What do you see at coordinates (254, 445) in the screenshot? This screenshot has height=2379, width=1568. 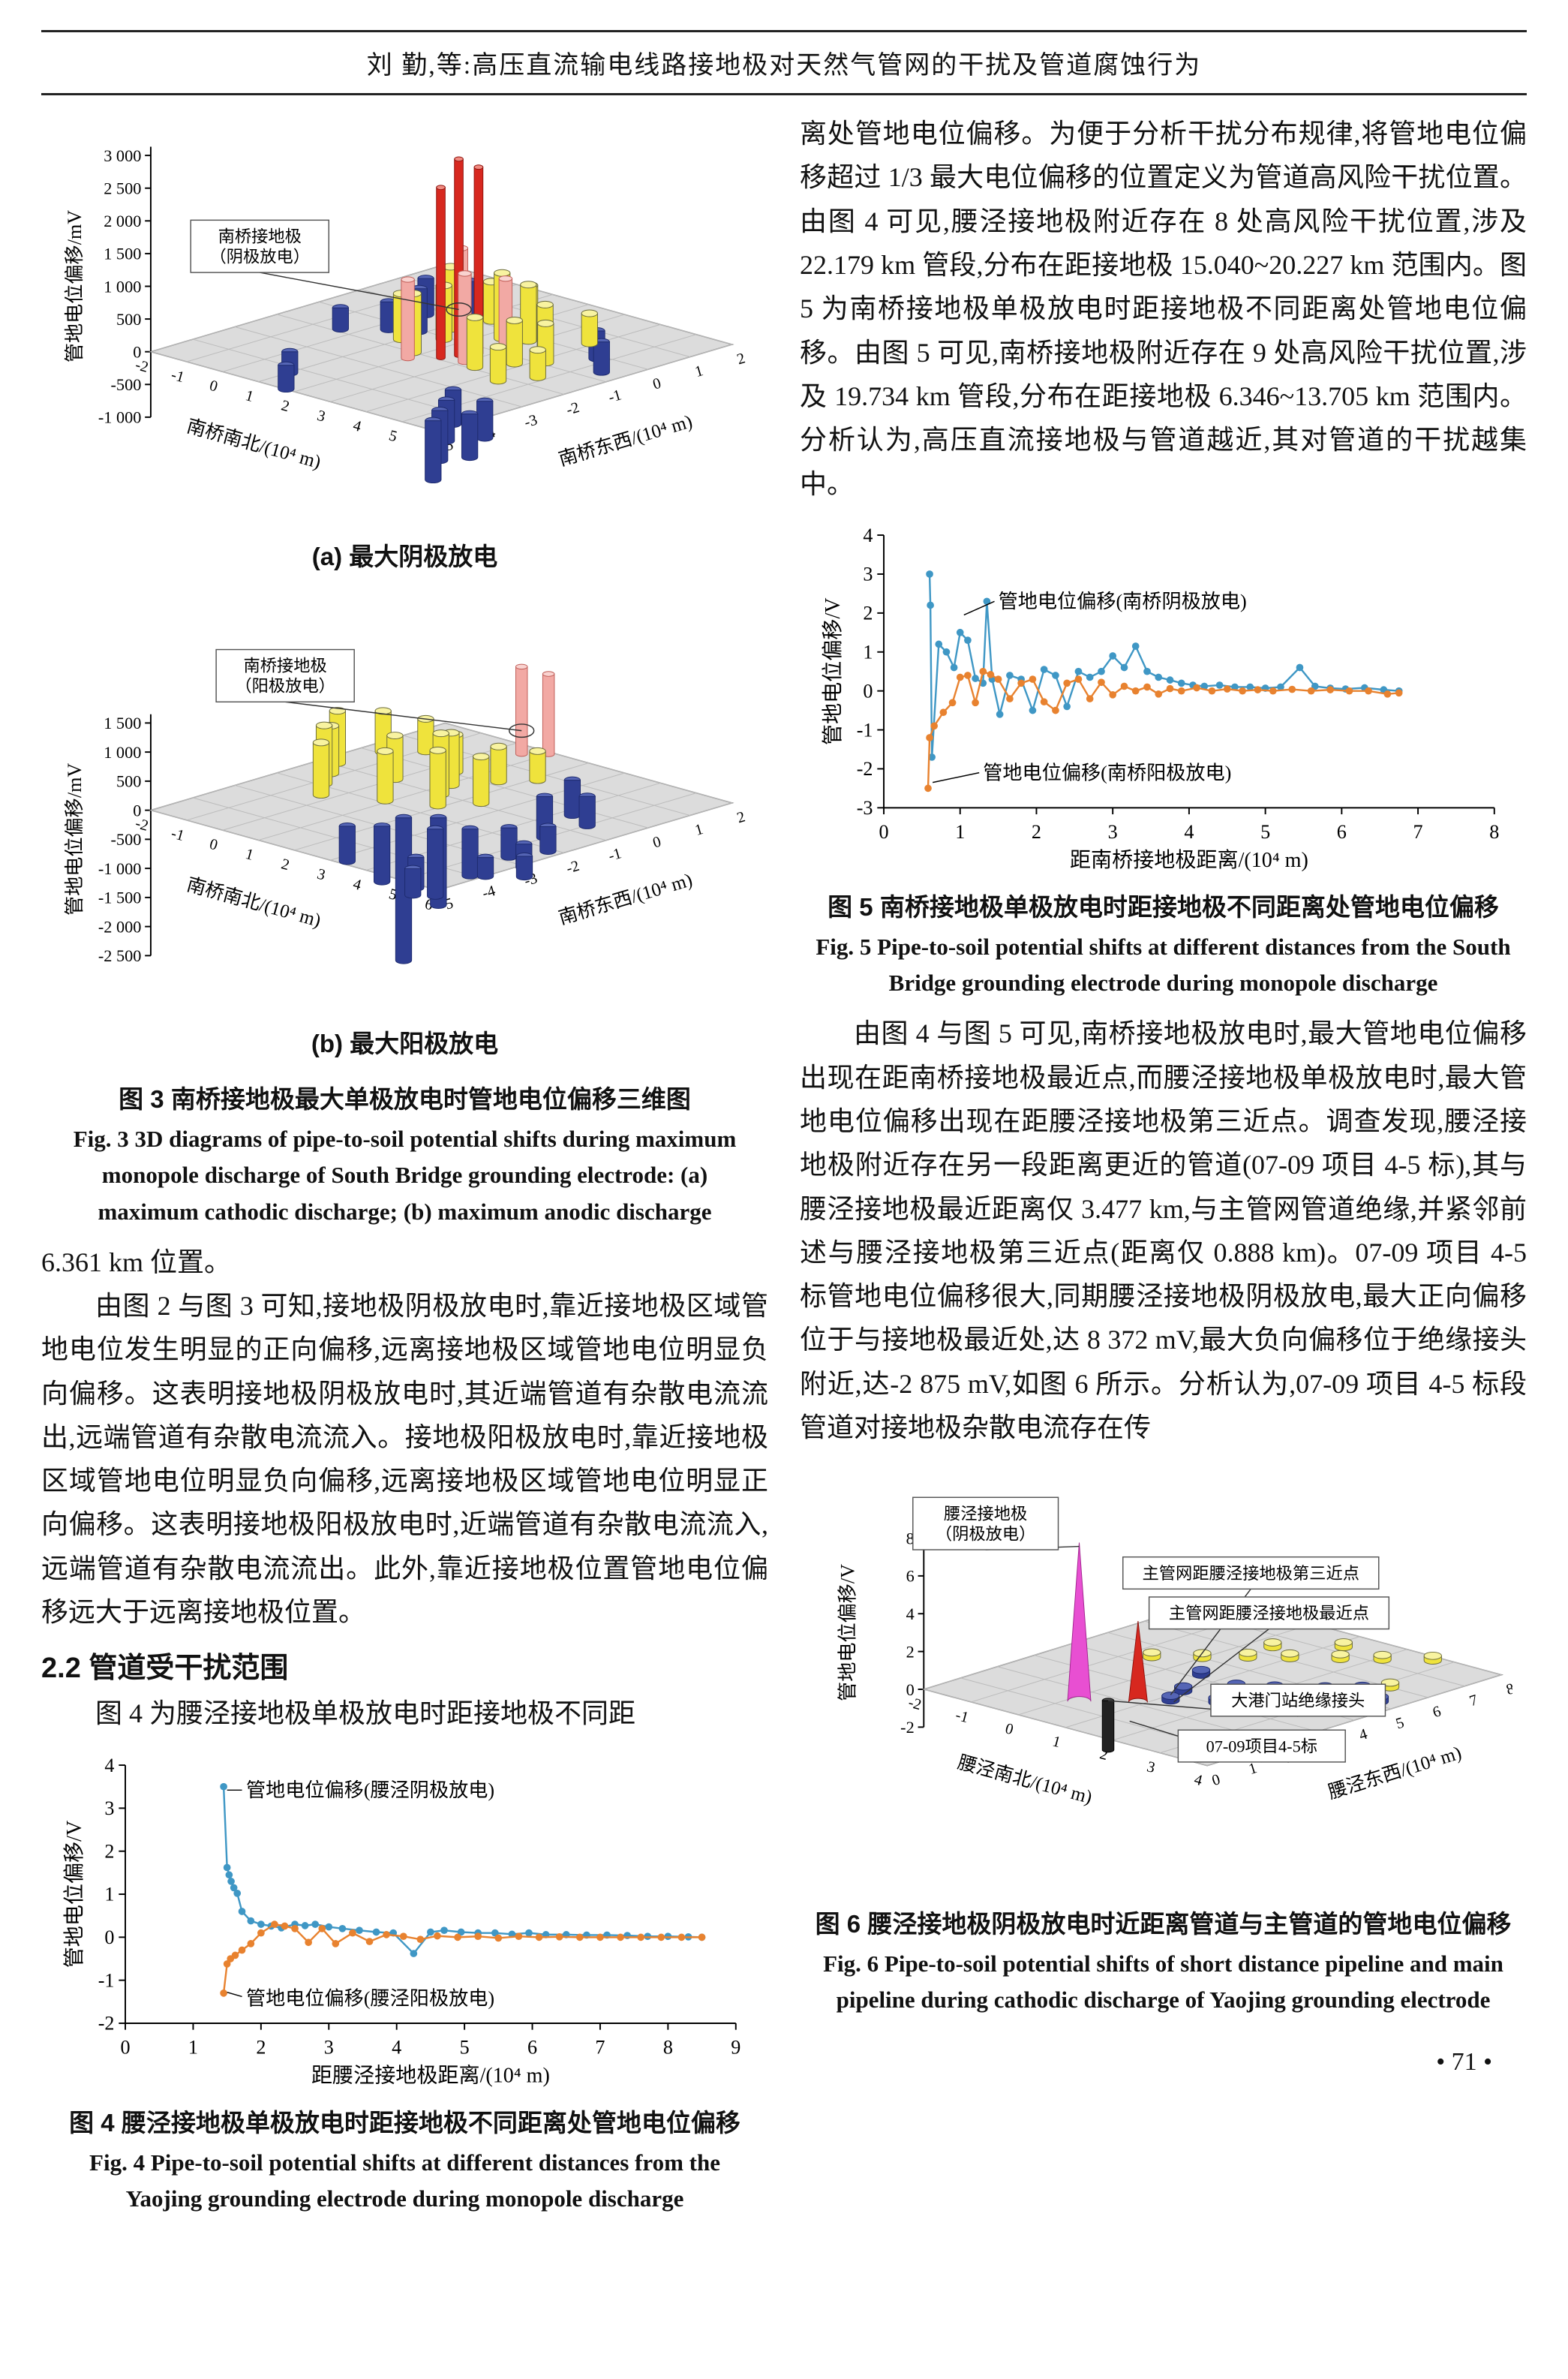 I see `svg-text: 南桥南北/(10⁴ m)` at bounding box center [254, 445].